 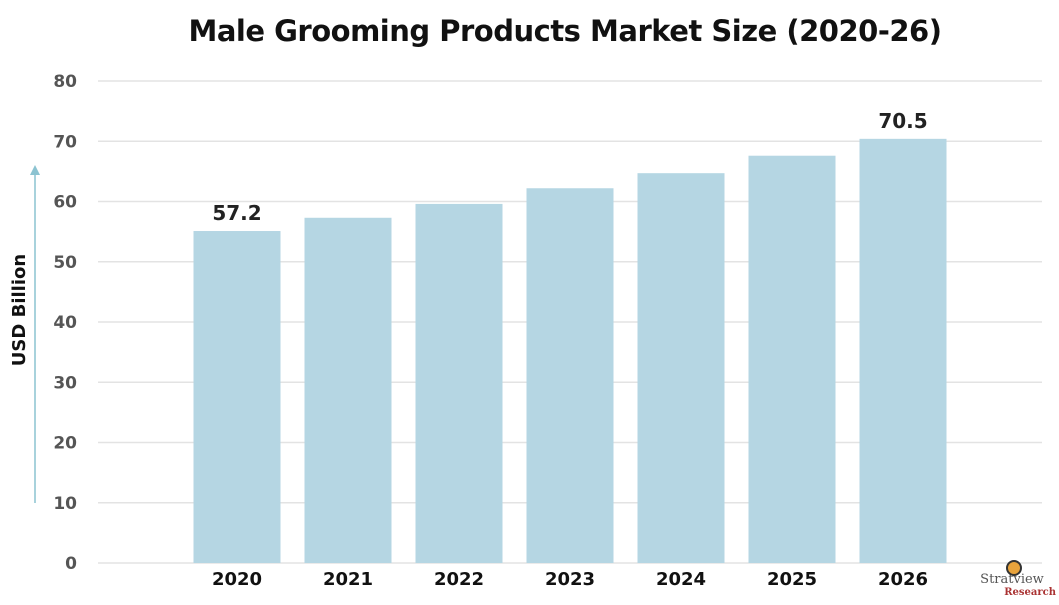 I want to click on y-tick-label: 80, so click(x=65, y=82).